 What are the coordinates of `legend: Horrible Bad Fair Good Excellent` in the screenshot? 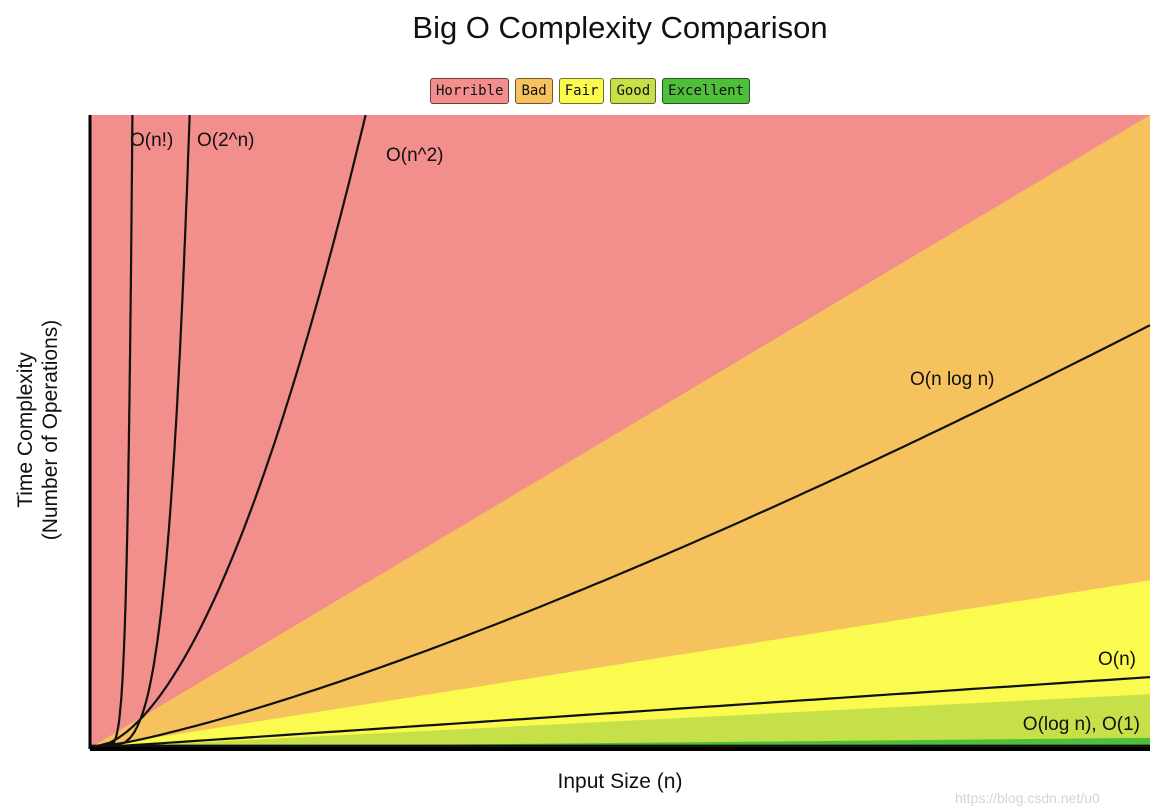 It's located at (590, 91).